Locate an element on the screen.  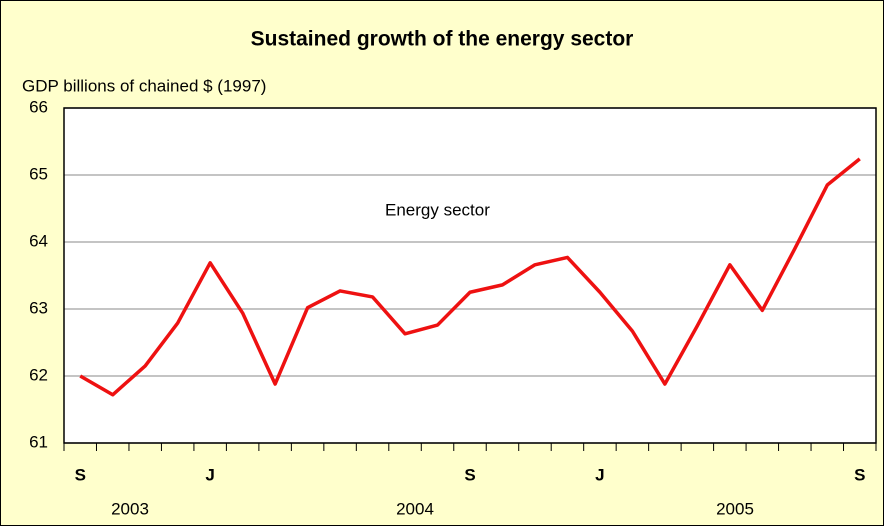
y-axis-label: GDP billions of chained $ (1997) is located at coordinates (144, 85).